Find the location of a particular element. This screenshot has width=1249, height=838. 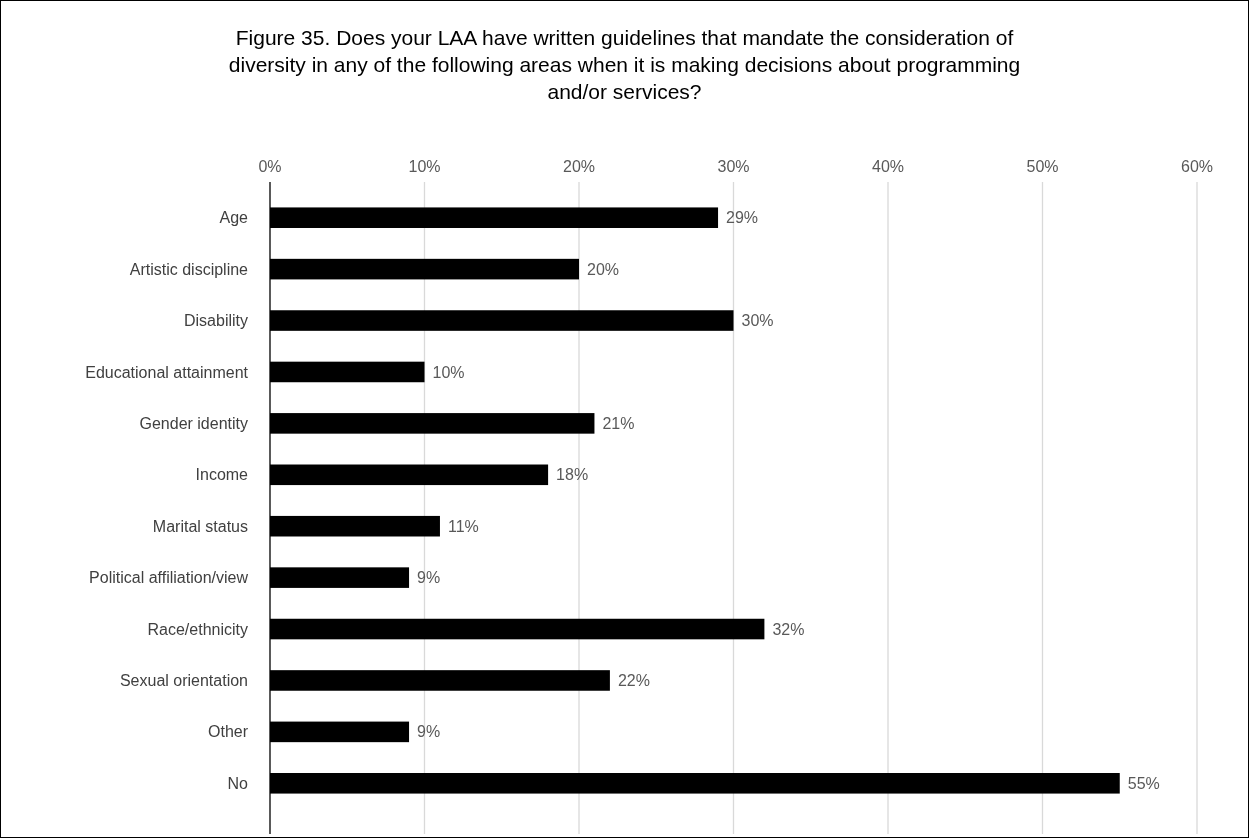

data-label: 55% is located at coordinates (1143, 783).